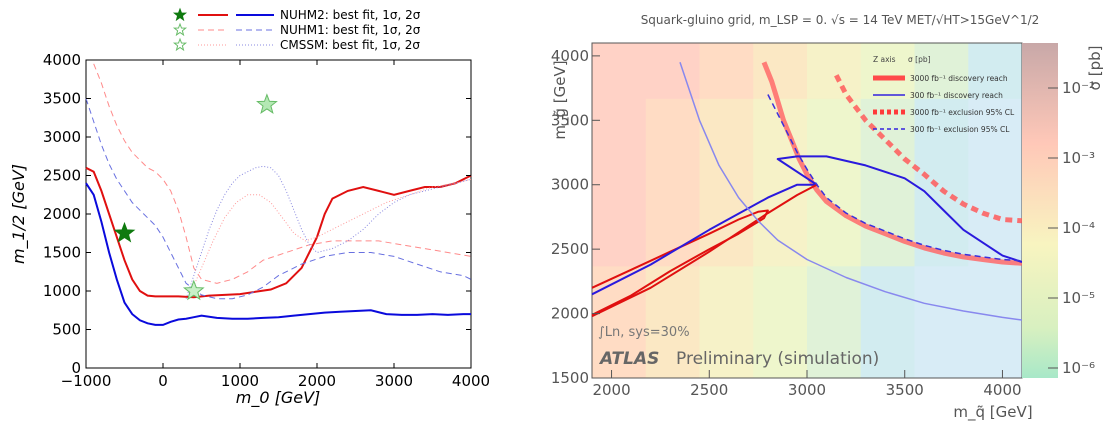 This screenshot has height=432, width=1115. What do you see at coordinates (1095, 67) in the screenshot?
I see `right-z-axis-label: σ [pb]` at bounding box center [1095, 67].